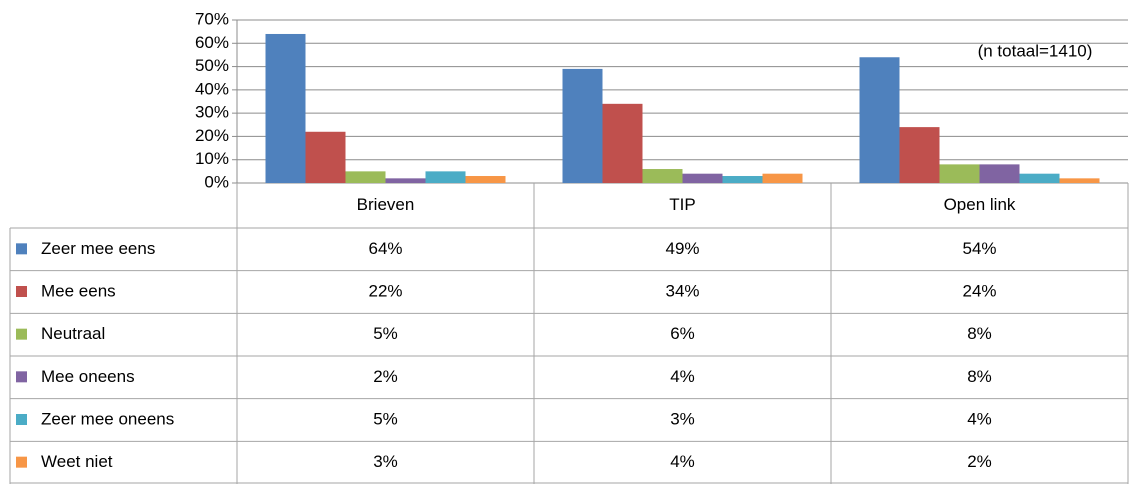 The width and height of the screenshot is (1147, 484). I want to click on table-value: 22%, so click(385, 290).